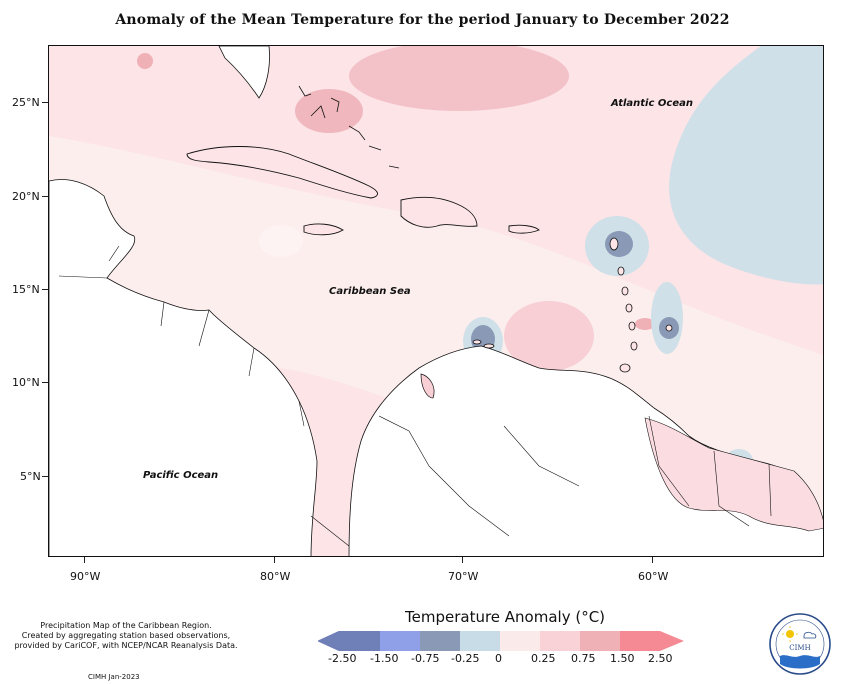  What do you see at coordinates (498, 658) in the screenshot?
I see `legend-tick-5: 0` at bounding box center [498, 658].